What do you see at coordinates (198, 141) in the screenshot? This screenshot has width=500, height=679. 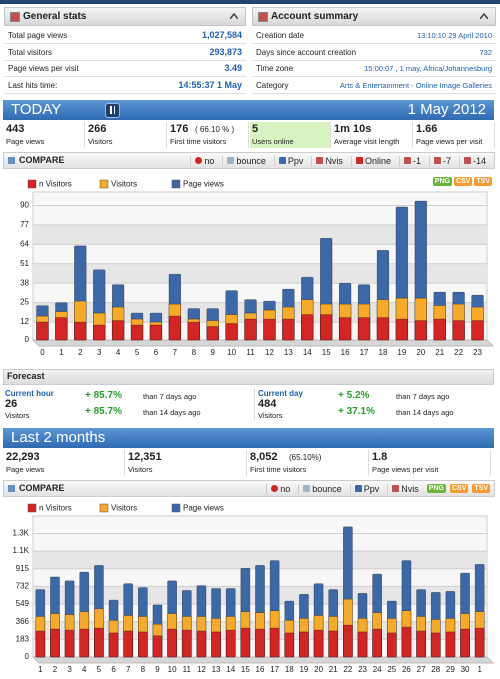 I see `stat-label: First time visitors` at bounding box center [198, 141].